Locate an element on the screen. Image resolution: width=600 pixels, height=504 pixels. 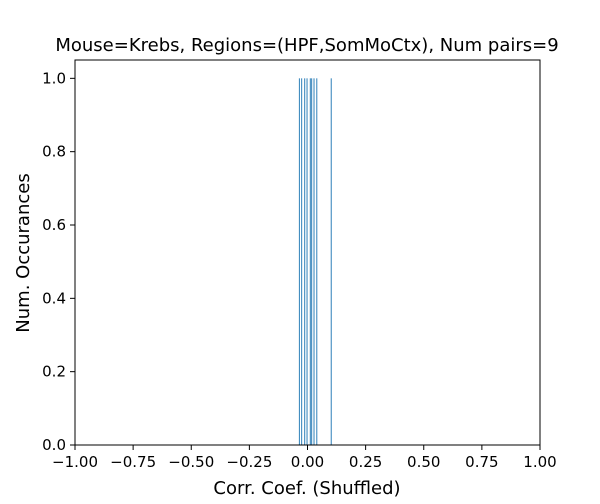
x-axis: −1.00 −0.75 −0.50 −0.25 0.00 0.25 0.50 0.75 1.00 is located at coordinates (304, 458).